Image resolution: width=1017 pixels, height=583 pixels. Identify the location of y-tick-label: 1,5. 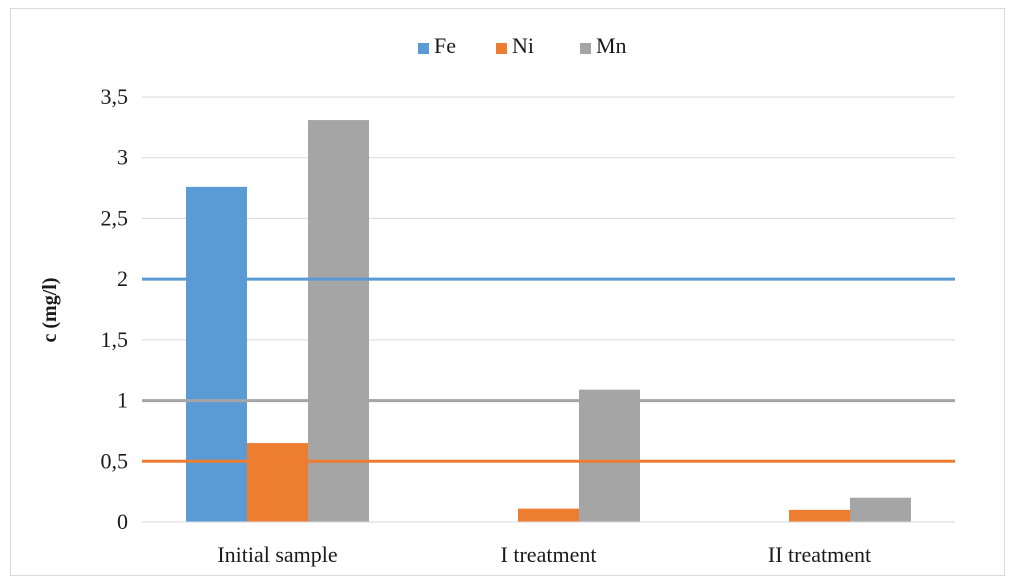
(115, 339).